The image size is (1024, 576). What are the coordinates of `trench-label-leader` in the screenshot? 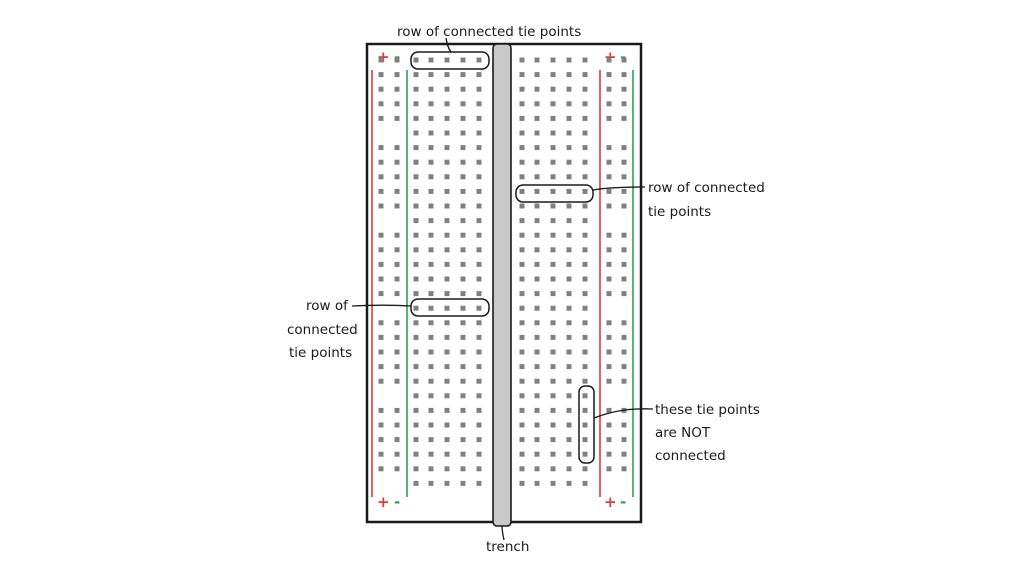 It's located at (503, 533).